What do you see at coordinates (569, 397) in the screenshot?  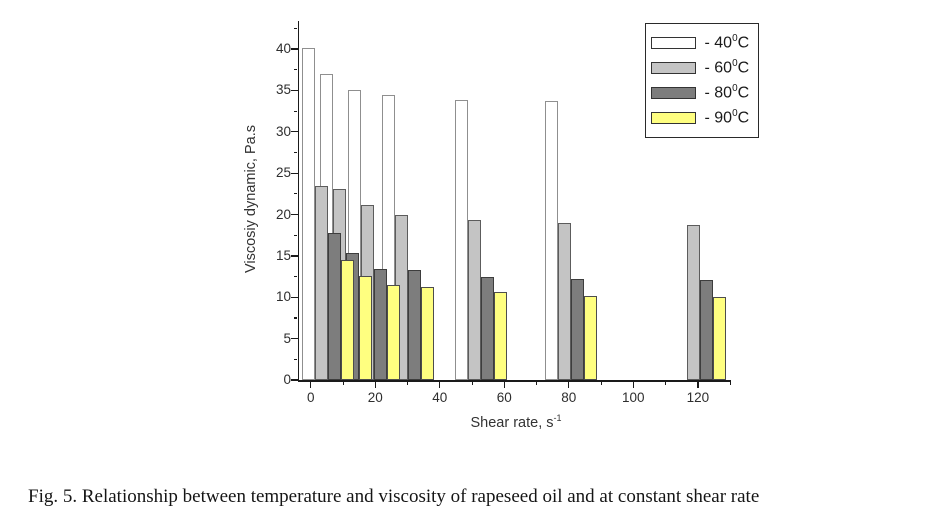 I see `x-tick-label: 80` at bounding box center [569, 397].